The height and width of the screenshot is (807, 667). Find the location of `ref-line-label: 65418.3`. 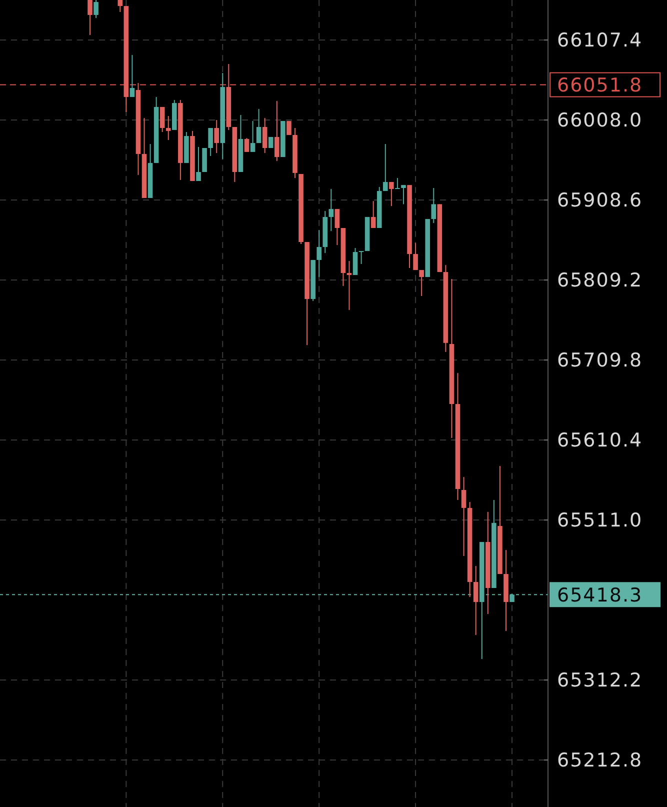

ref-line-label: 65418.3 is located at coordinates (600, 595).